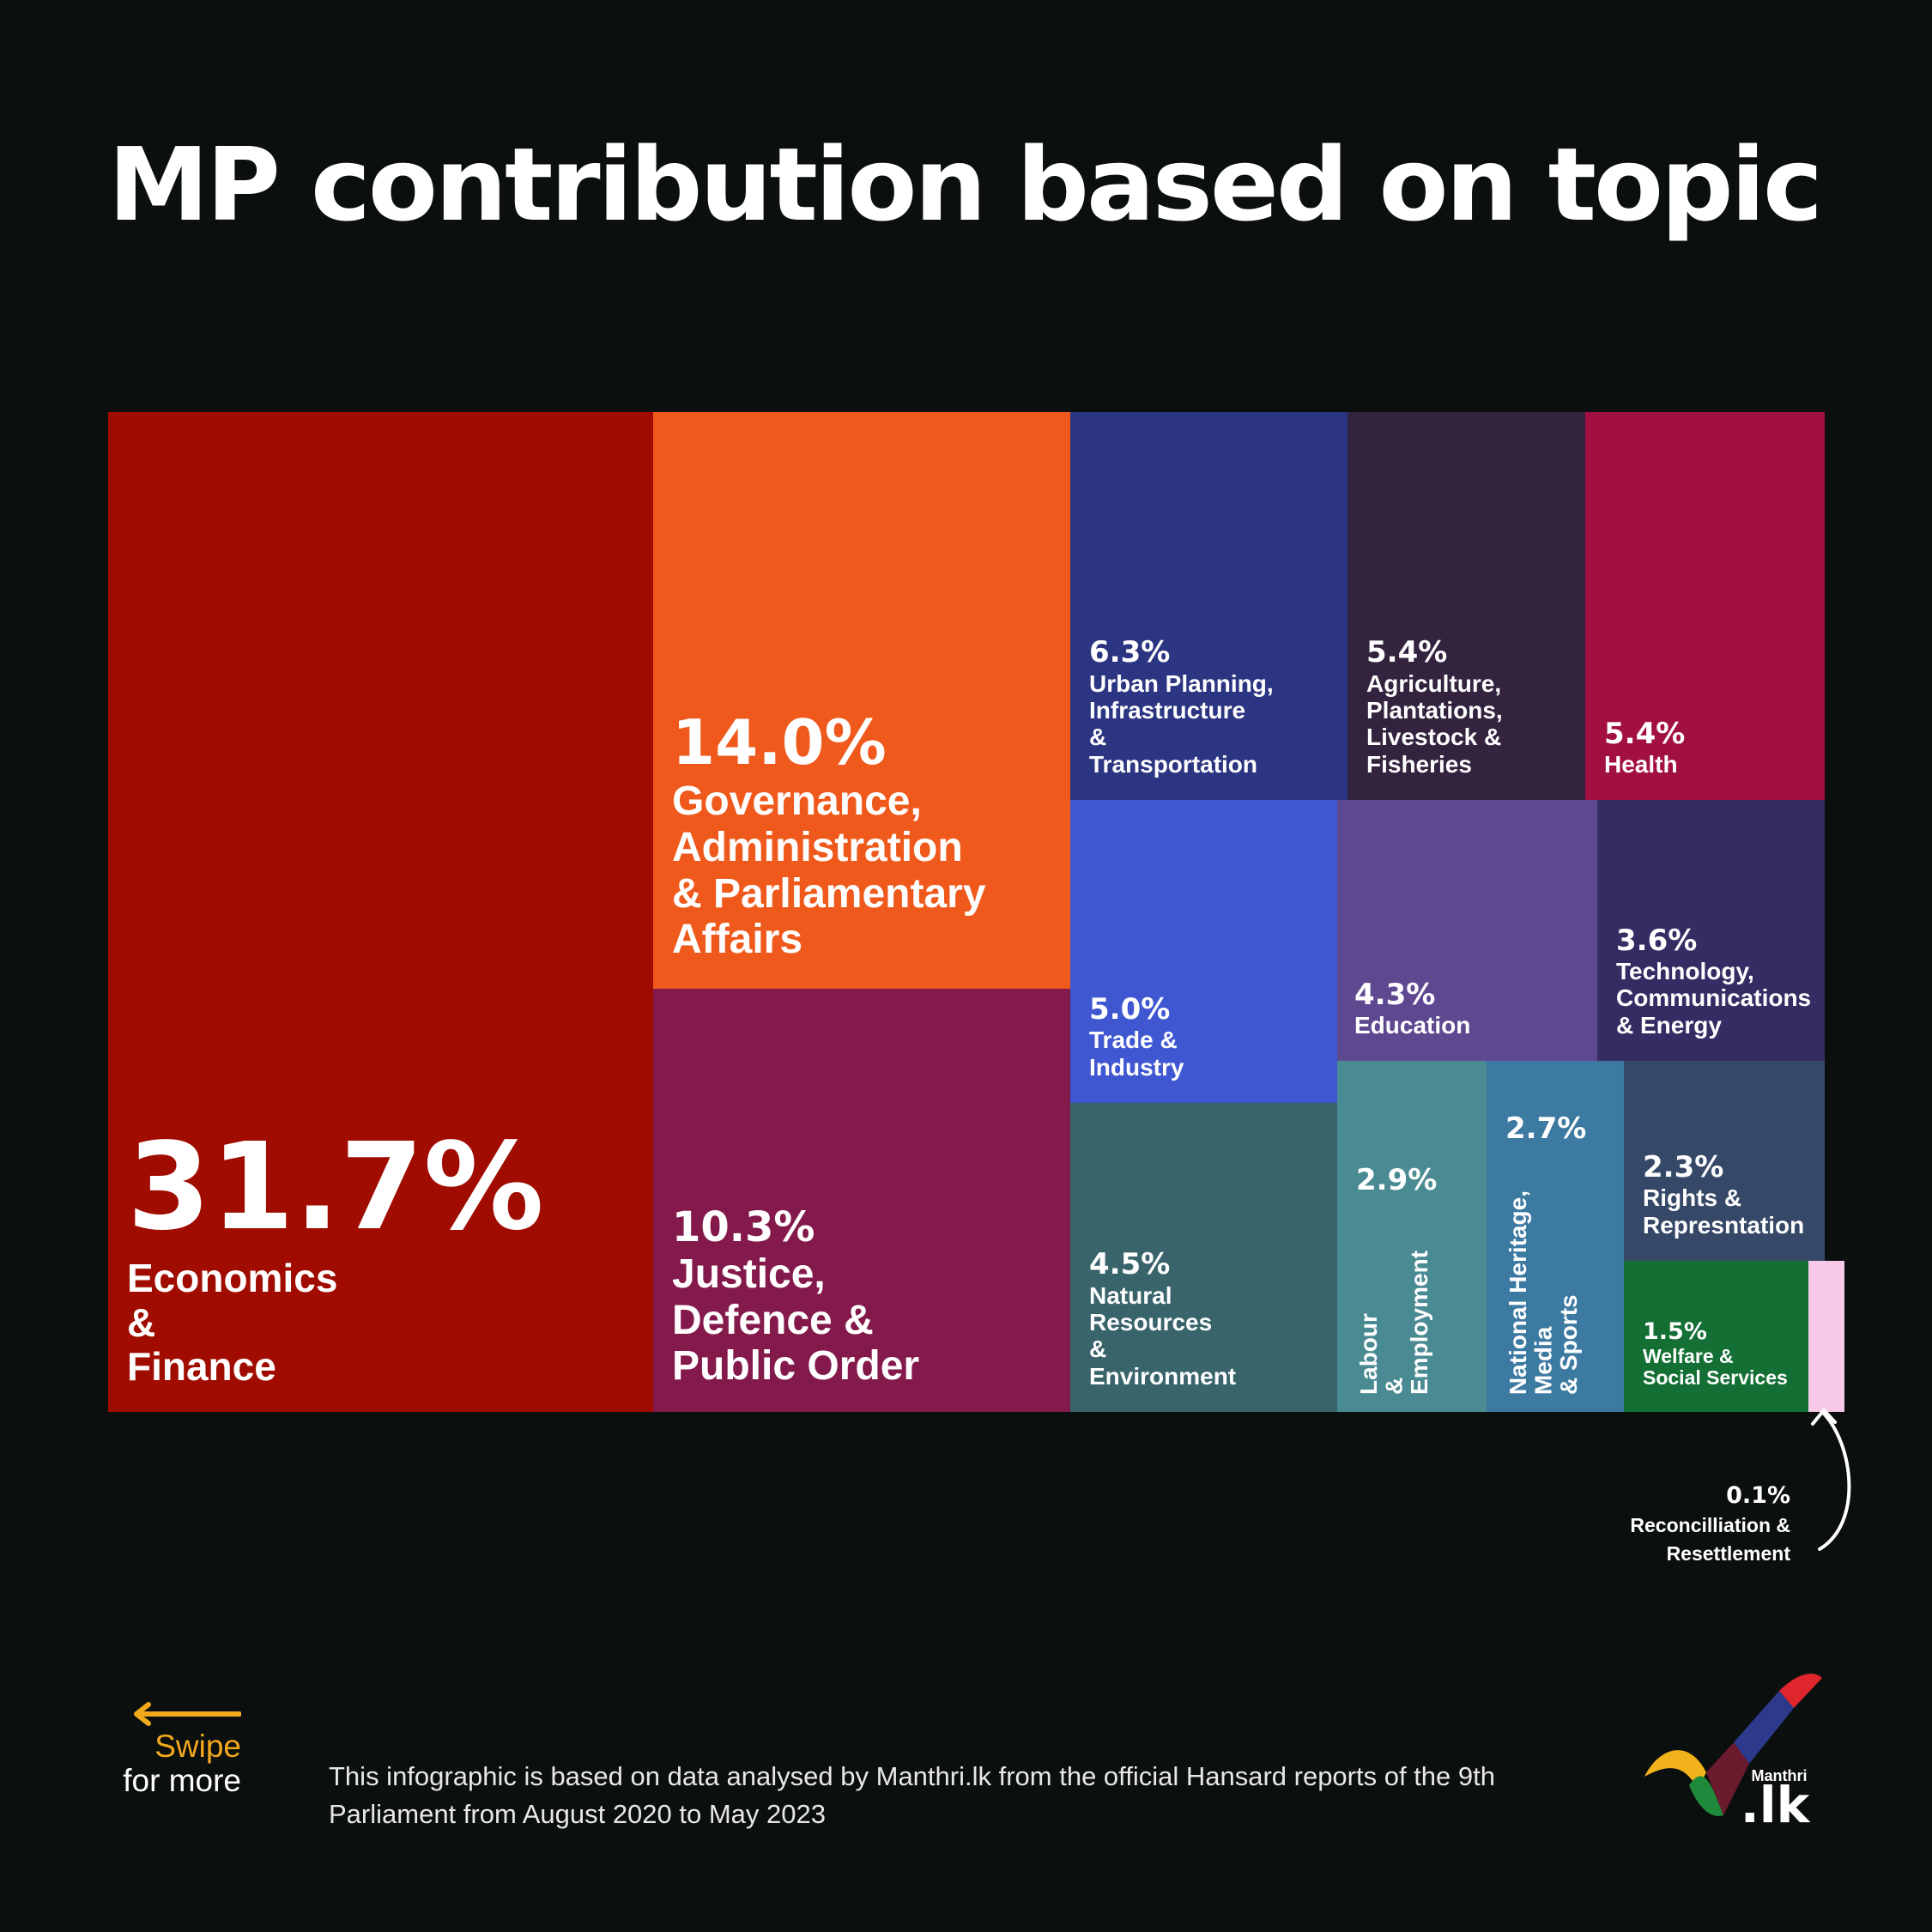 This screenshot has width=1932, height=1932. What do you see at coordinates (1407, 653) in the screenshot?
I see `tile-percent-agri: 5.4%` at bounding box center [1407, 653].